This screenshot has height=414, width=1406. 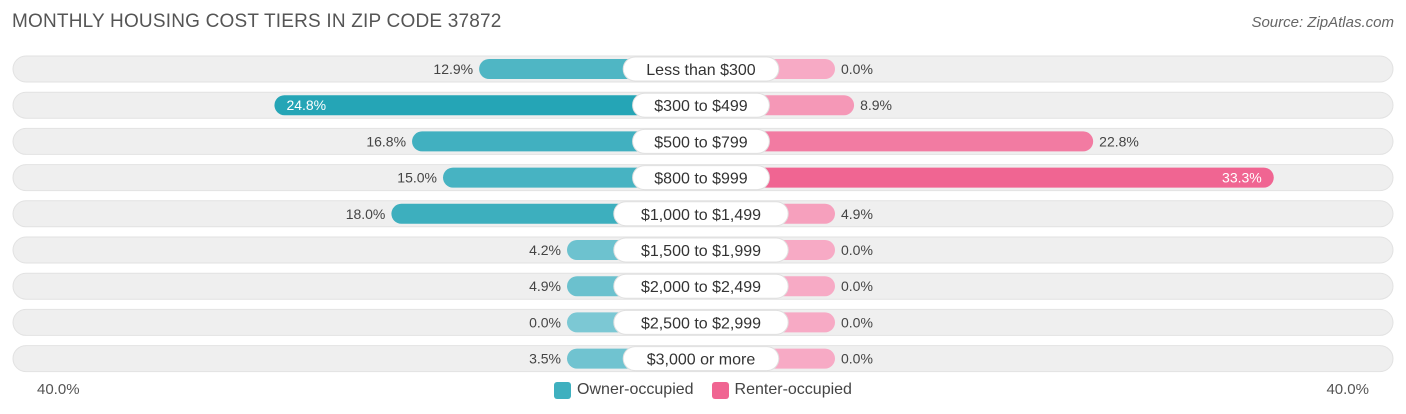 I want to click on category-label: $1,000 to $1,499, so click(x=701, y=215).